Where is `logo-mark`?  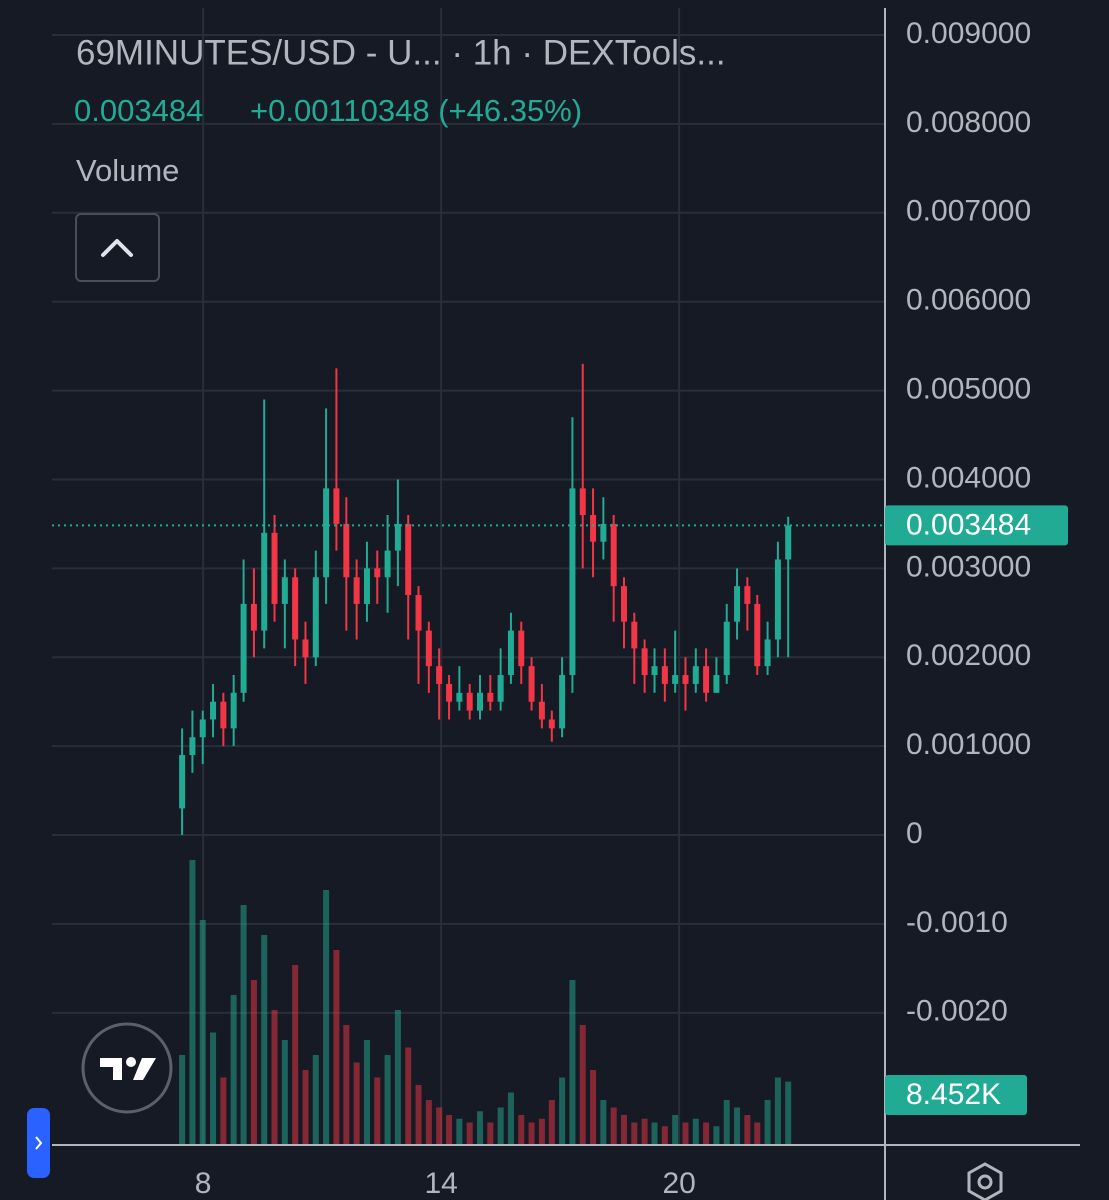 logo-mark is located at coordinates (111, 1069).